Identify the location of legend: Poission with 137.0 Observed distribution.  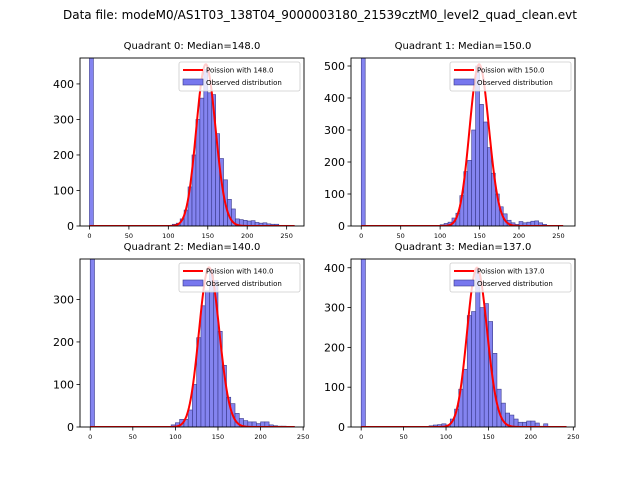
(510, 277).